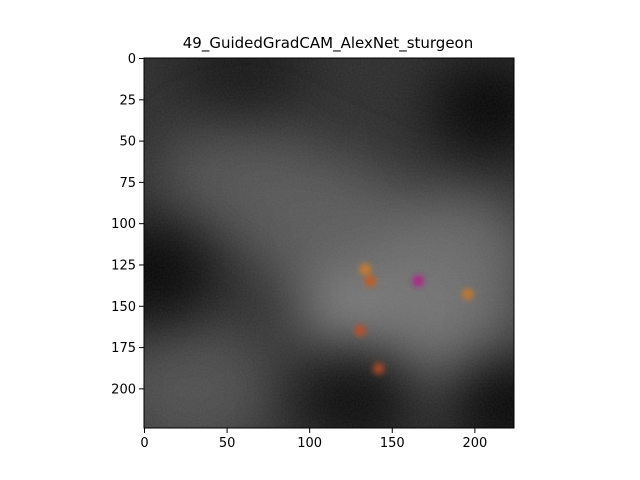 The image size is (640, 480). I want to click on y-tick-label: 25, so click(127, 100).